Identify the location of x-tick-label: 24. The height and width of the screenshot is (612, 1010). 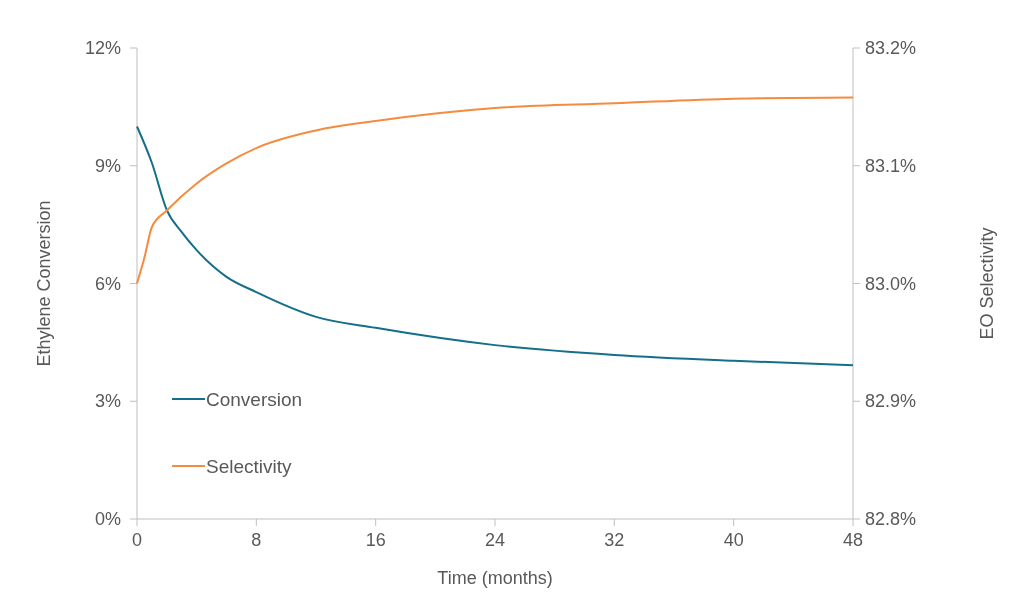
(495, 540).